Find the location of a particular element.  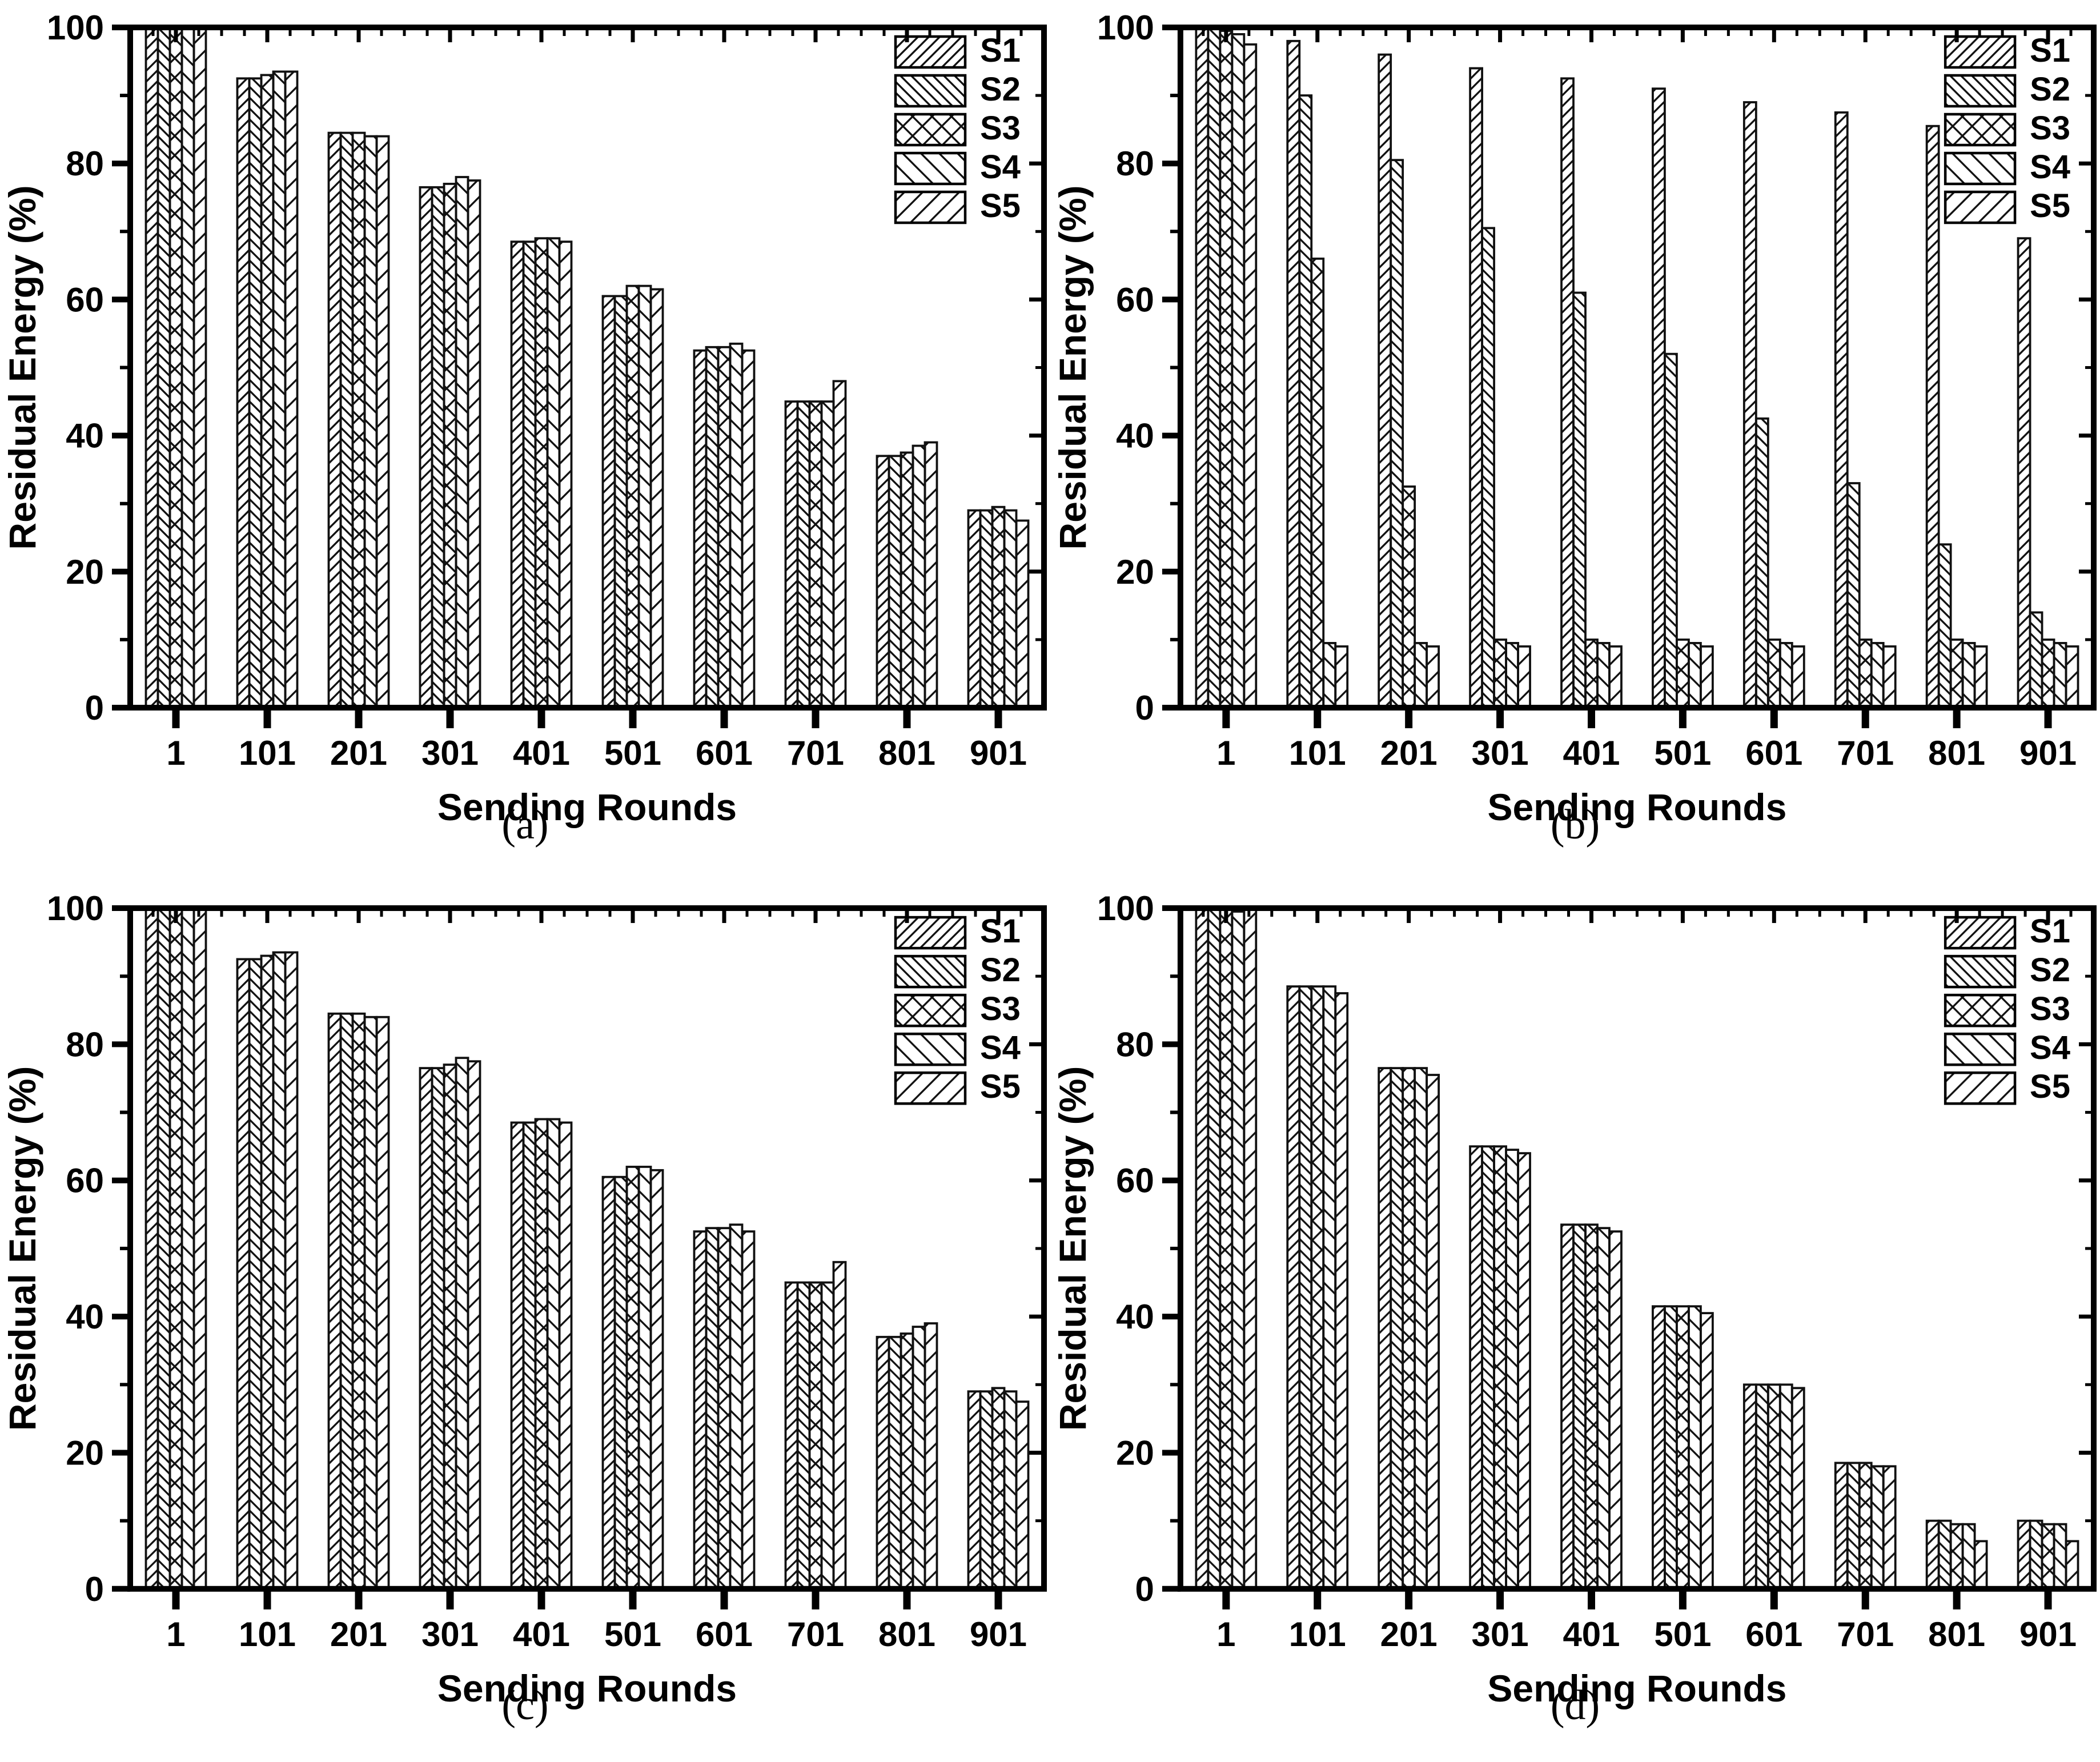

y-tick-label: 0 is located at coordinates (95, 1589).